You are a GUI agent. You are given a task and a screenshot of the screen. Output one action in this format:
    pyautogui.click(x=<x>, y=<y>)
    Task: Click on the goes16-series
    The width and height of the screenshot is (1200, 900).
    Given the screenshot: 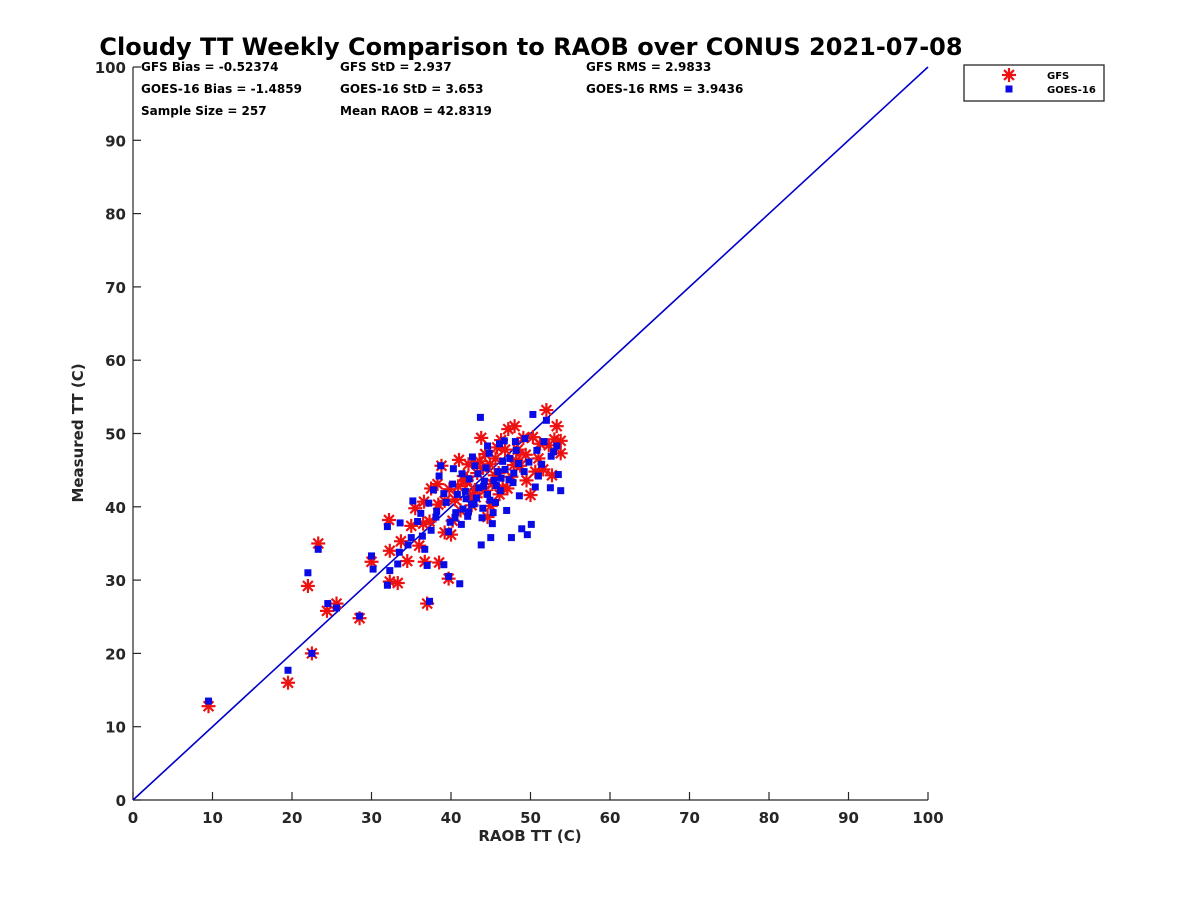 What is the action you would take?
    pyautogui.click(x=385, y=557)
    